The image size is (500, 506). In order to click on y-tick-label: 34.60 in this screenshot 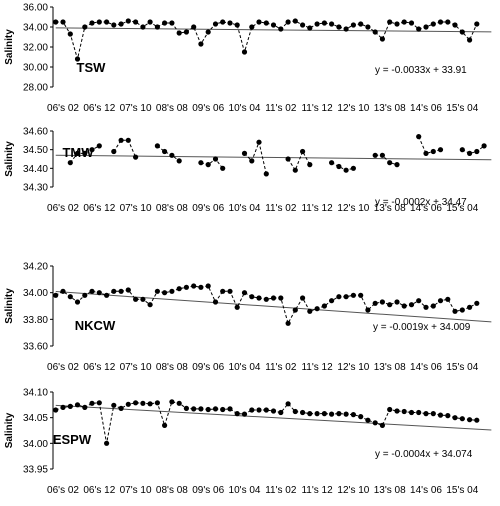, I will do `click(35, 132)`.